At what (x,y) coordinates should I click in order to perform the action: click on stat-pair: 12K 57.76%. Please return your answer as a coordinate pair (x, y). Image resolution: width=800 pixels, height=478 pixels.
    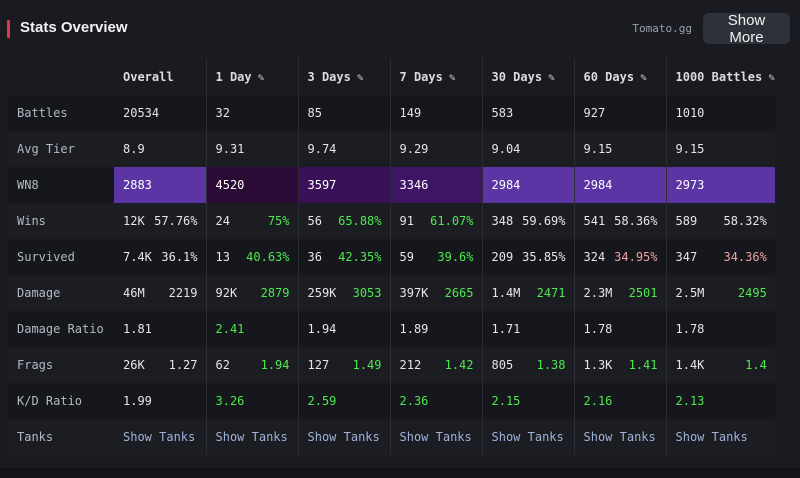
    Looking at the image, I should click on (164, 221).